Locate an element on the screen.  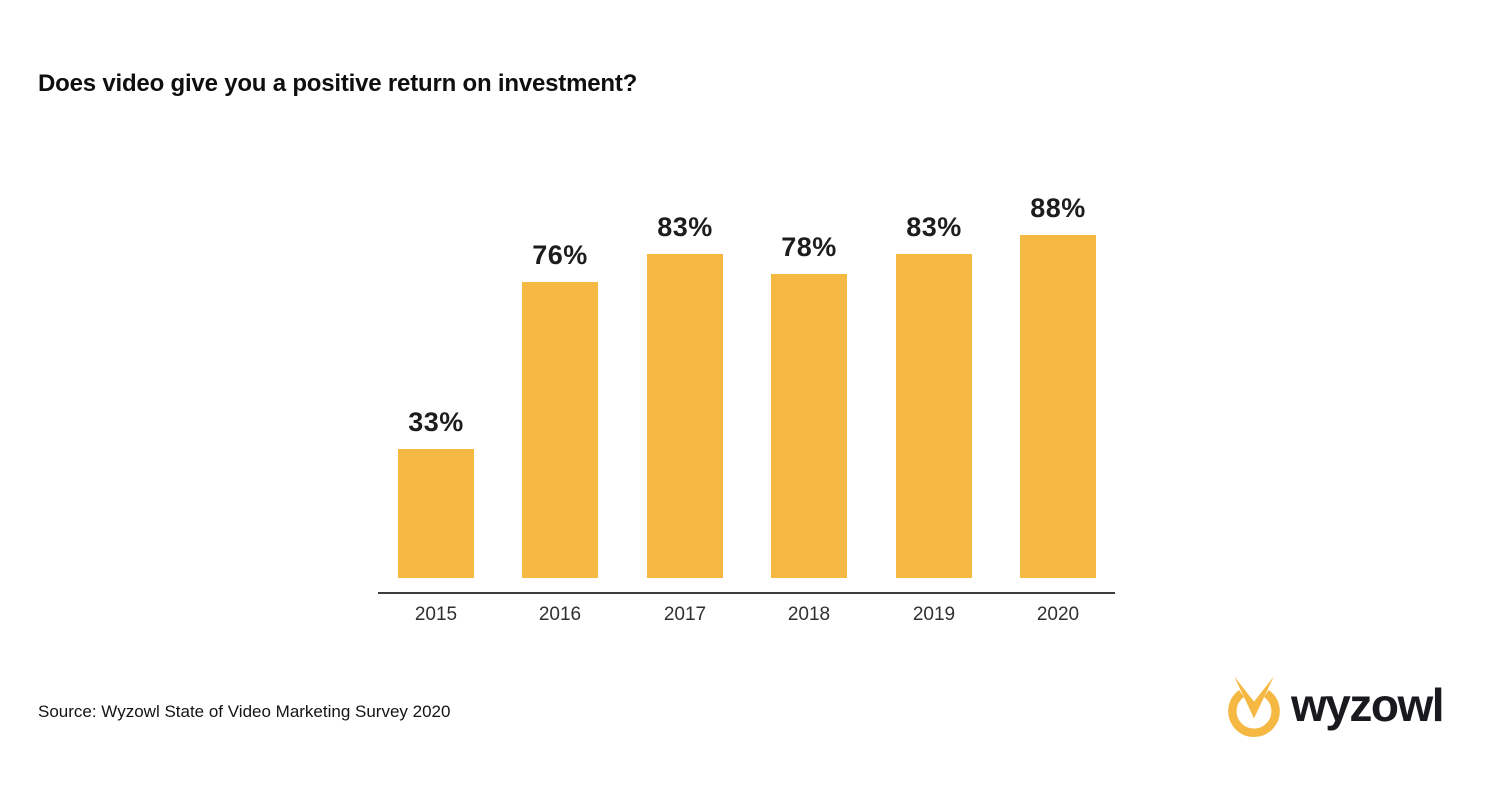
x-tick-label: 2016 is located at coordinates (560, 614).